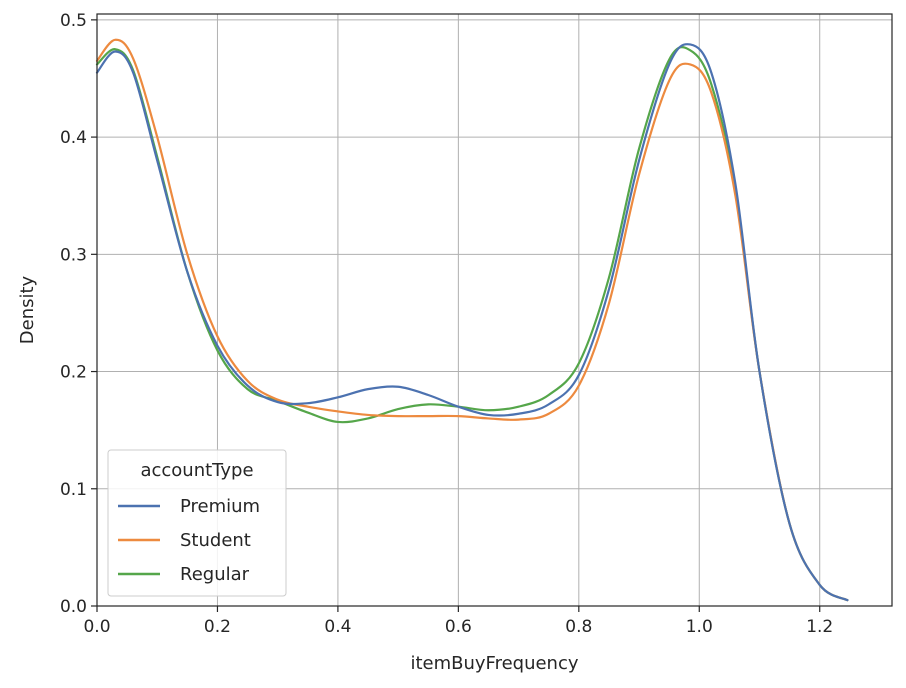  I want to click on y-tick-label: 0.3, so click(73, 255).